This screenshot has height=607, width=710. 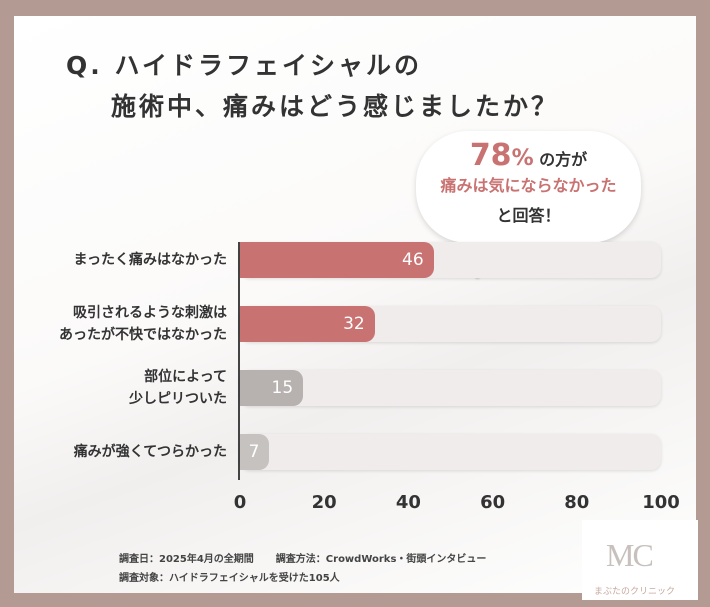 I want to click on callout-bubble, so click(x=528, y=187).